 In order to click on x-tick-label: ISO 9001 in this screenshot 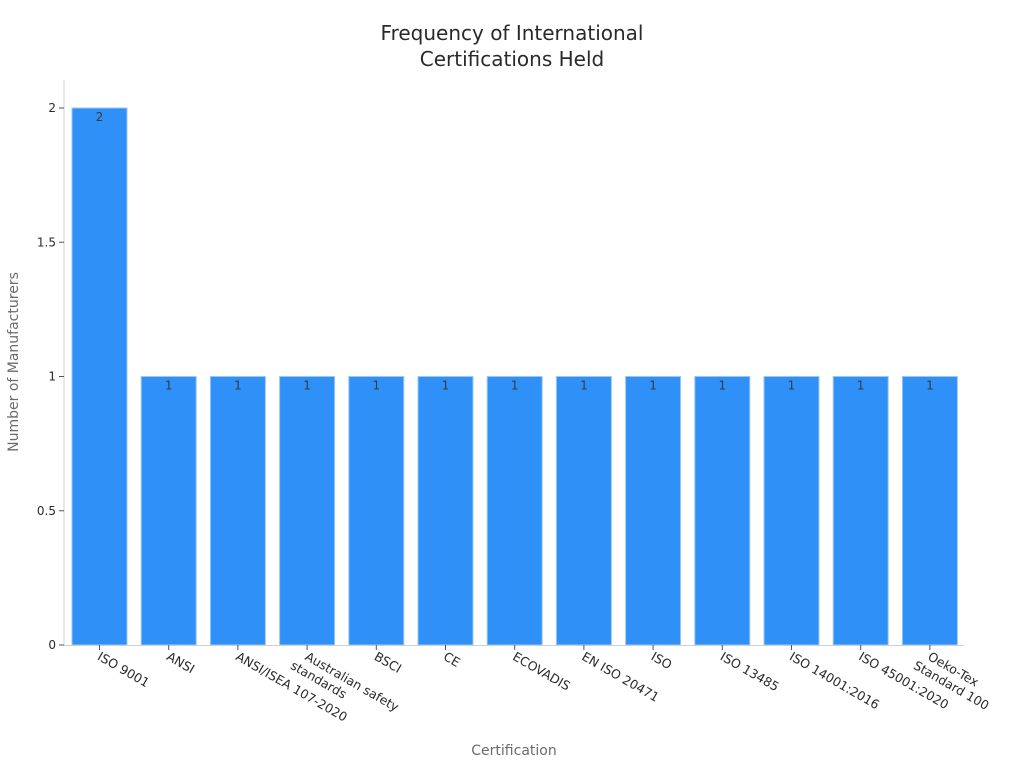, I will do `click(123, 670)`.